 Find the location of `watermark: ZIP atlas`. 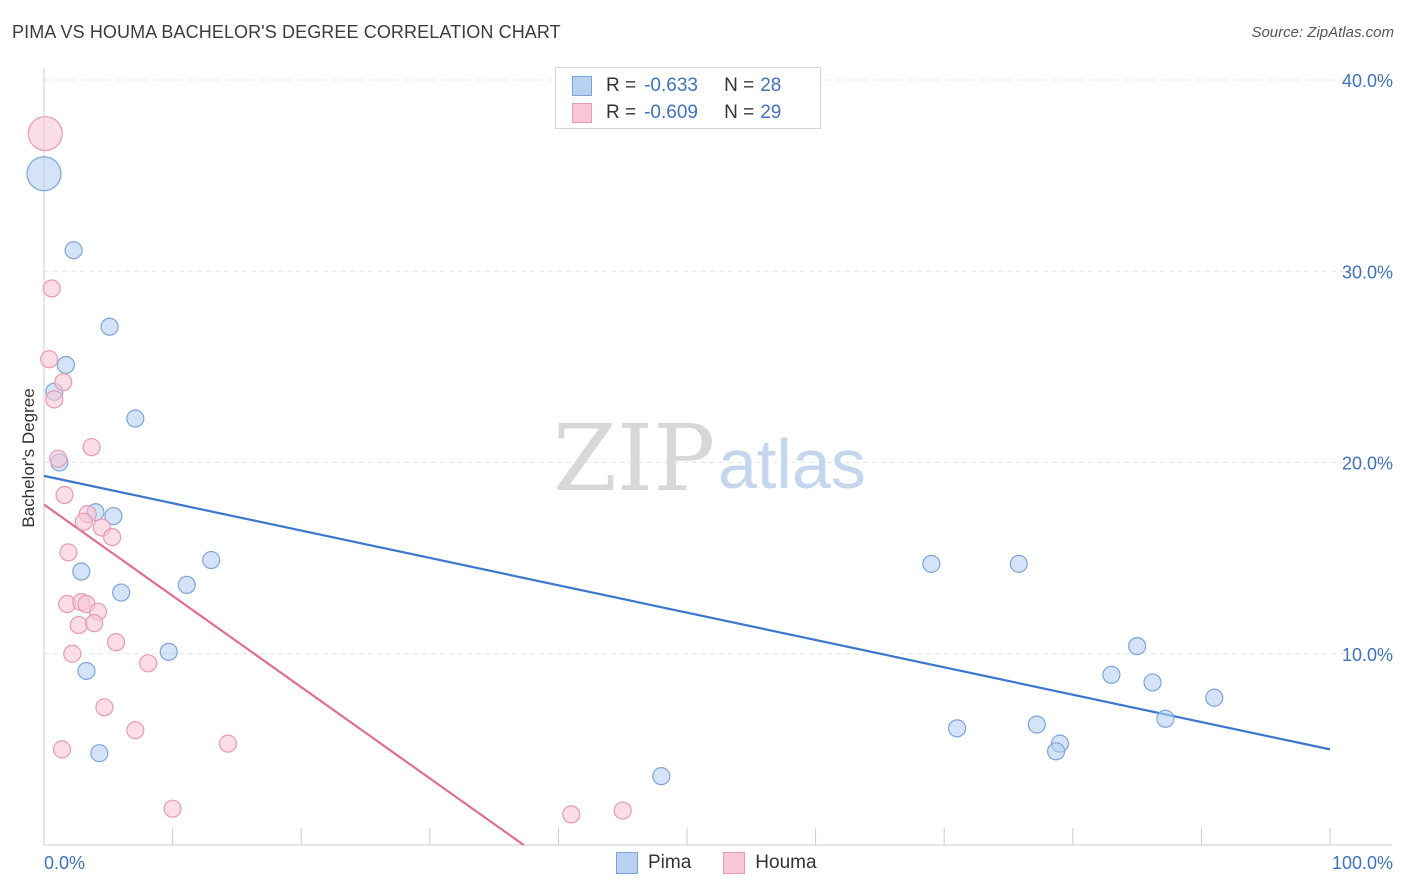

watermark: ZIP atlas is located at coordinates (709, 458).